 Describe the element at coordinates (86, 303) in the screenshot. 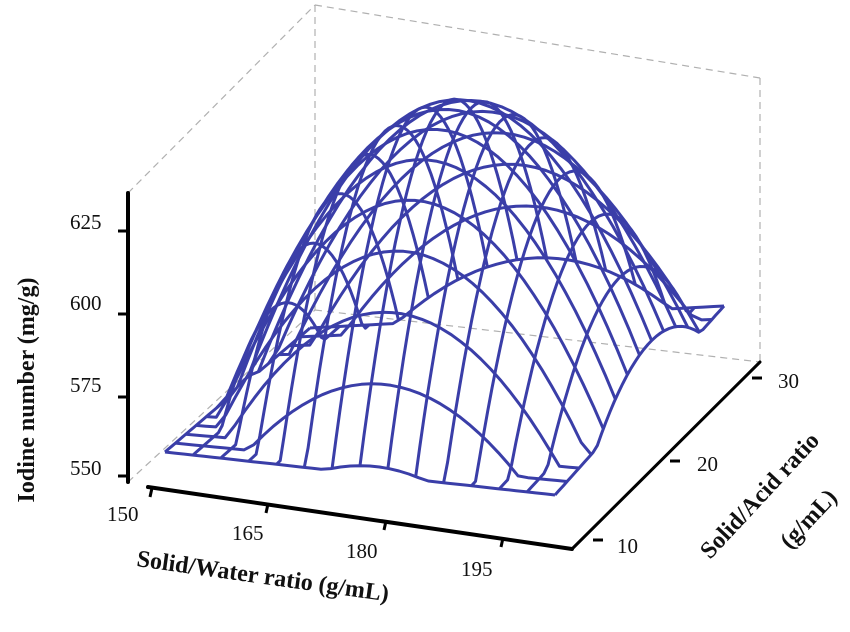

I see `z-tick-label-600: 600` at that location.